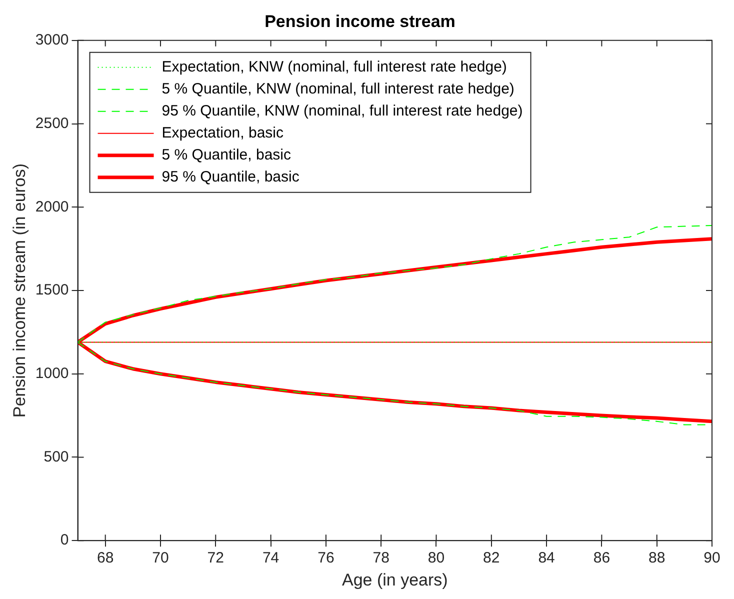 The width and height of the screenshot is (734, 599). I want to click on legend-label: 95 % Quantile, basic, so click(231, 177).